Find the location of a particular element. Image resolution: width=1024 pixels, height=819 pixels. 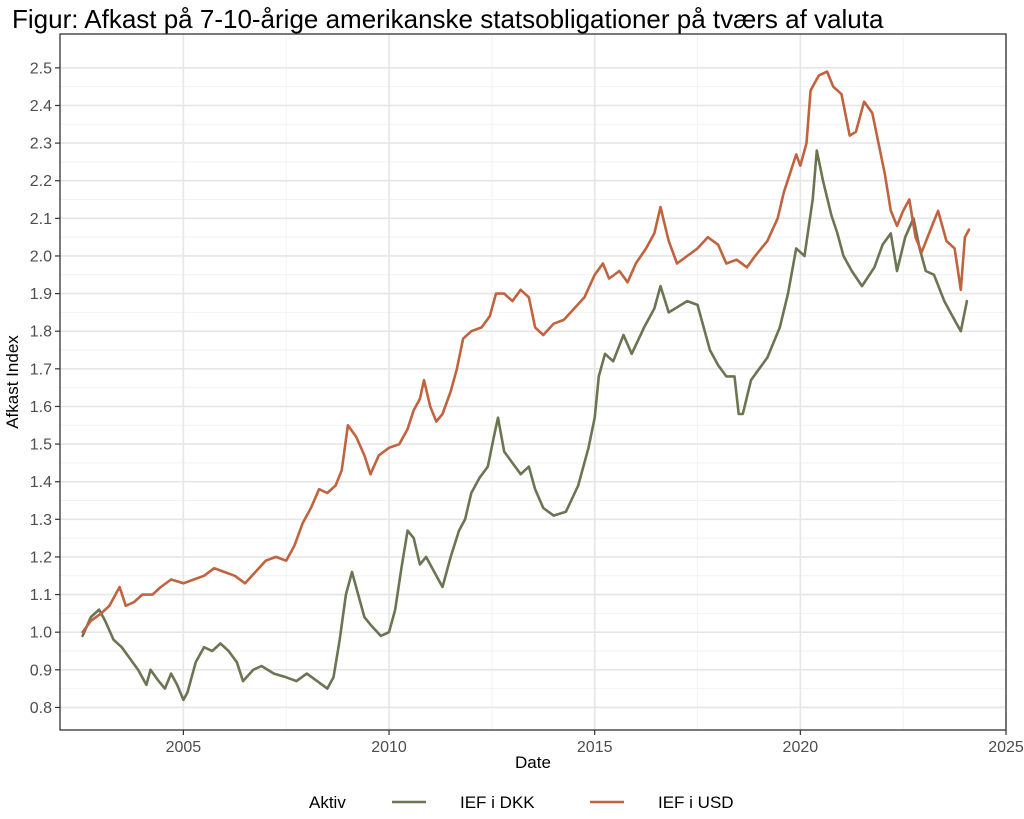

y-tick-label: 1.6 is located at coordinates (41, 407).